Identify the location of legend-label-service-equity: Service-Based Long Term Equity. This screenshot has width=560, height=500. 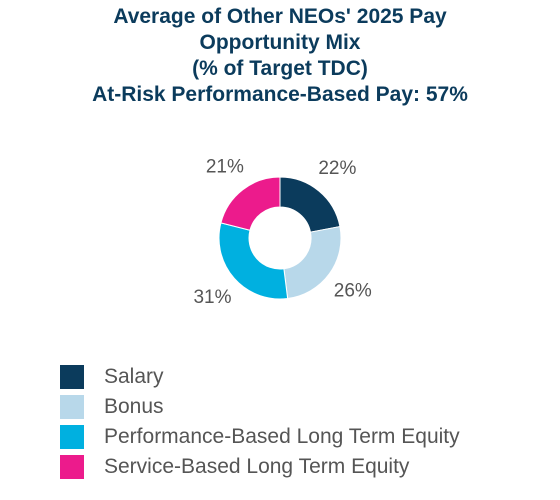
(257, 466).